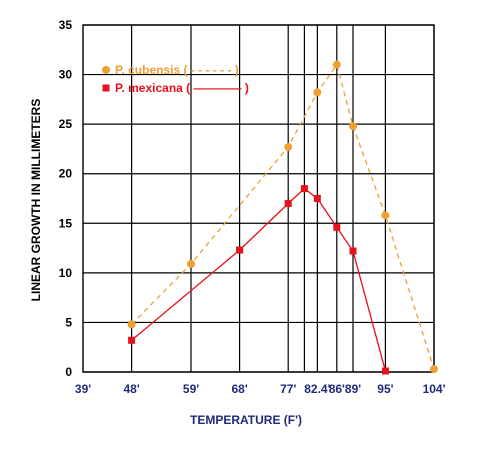  Describe the element at coordinates (66, 174) in the screenshot. I see `y-tick-label-4: 20` at that location.